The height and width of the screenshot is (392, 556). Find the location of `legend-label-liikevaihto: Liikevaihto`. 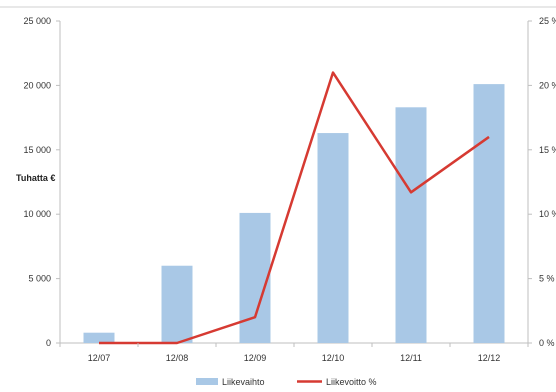

legend-label-liikevaihto: Liikevaihto is located at coordinates (243, 382).